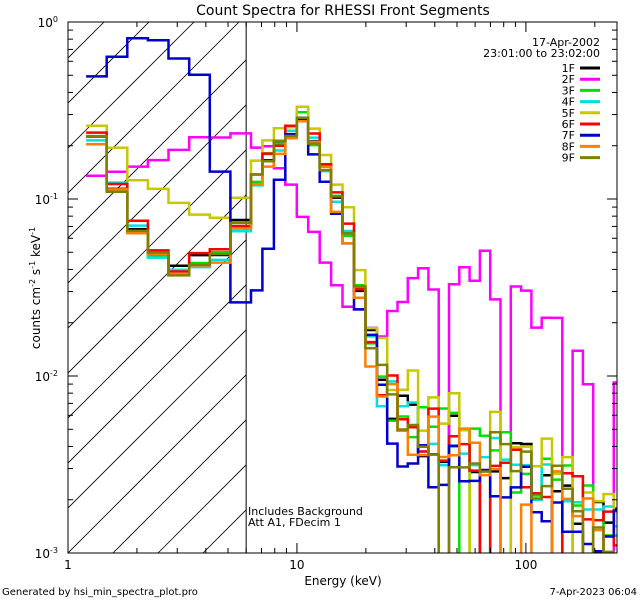  I want to click on svg-text: counts cm-2 s-1 keV-1, so click(35, 288).